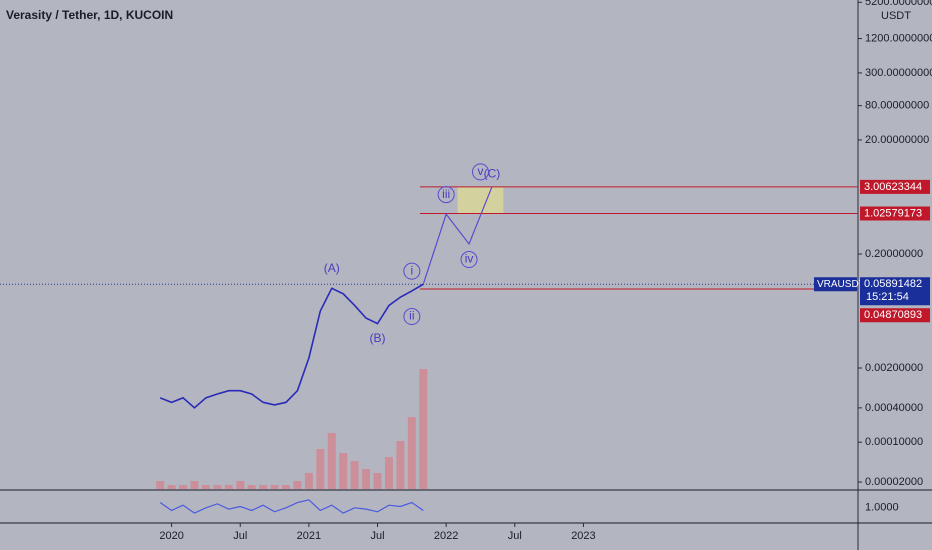 This screenshot has height=550, width=932. I want to click on indicator-tick-label: 1.0000, so click(882, 508).